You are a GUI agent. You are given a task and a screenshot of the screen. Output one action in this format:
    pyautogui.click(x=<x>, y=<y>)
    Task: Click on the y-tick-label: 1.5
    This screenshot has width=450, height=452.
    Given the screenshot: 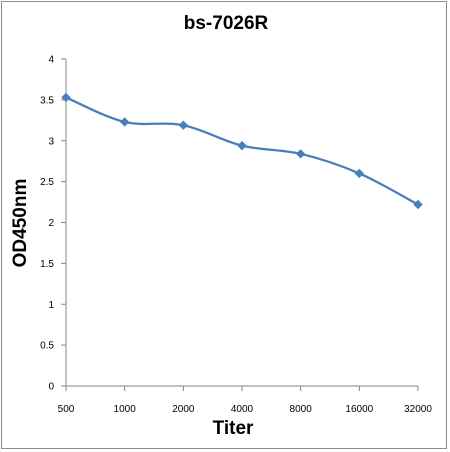 What is the action you would take?
    pyautogui.click(x=47, y=264)
    